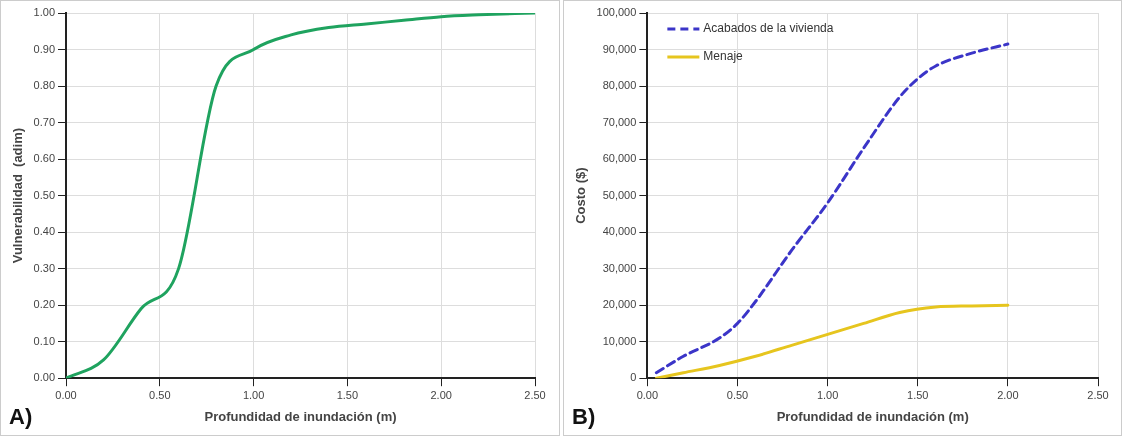 Image resolution: width=1125 pixels, height=436 pixels. I want to click on y-tick-label: 0.30, so click(44, 267).